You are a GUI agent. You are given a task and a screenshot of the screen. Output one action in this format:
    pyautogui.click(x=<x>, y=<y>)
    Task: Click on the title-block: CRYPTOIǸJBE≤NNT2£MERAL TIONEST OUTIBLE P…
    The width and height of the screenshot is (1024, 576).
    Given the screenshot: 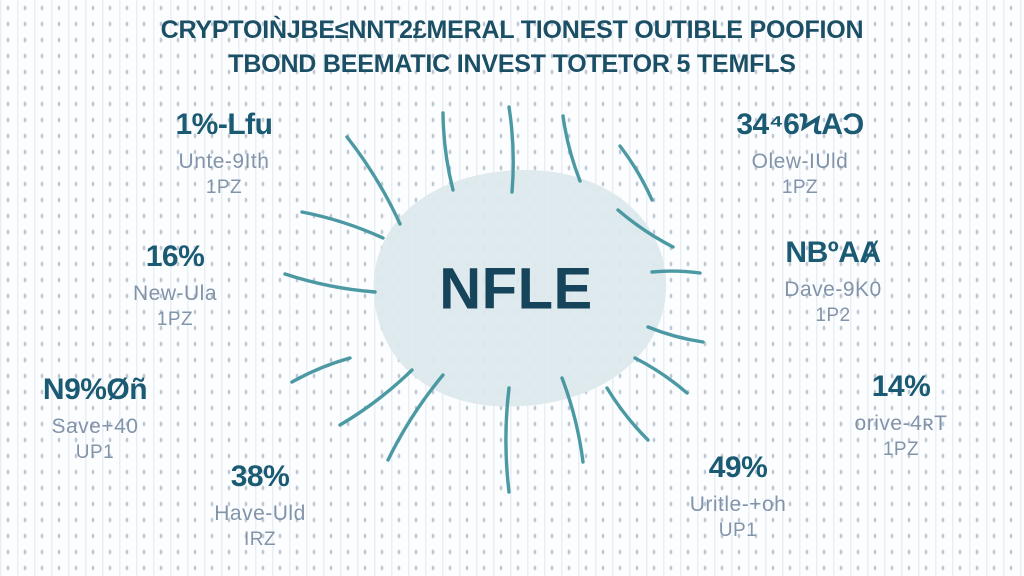 What is the action you would take?
    pyautogui.click(x=512, y=47)
    